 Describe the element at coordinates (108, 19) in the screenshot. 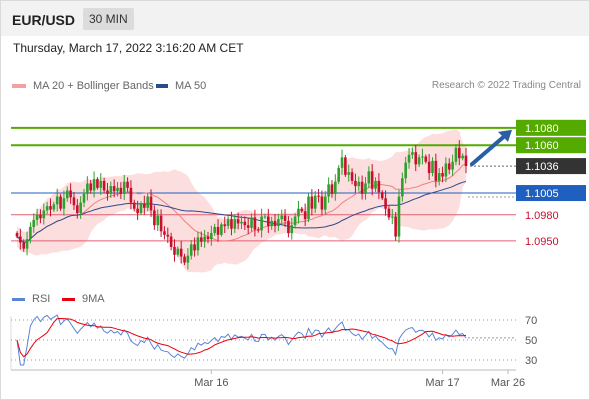

I see `timeframe-badge: 30 MIN` at that location.